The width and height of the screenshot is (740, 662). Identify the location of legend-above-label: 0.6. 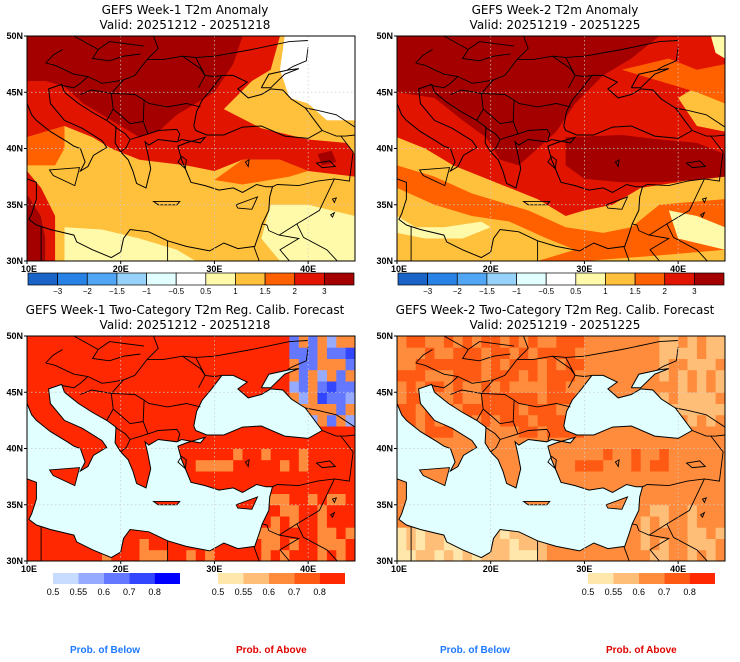
(269, 592).